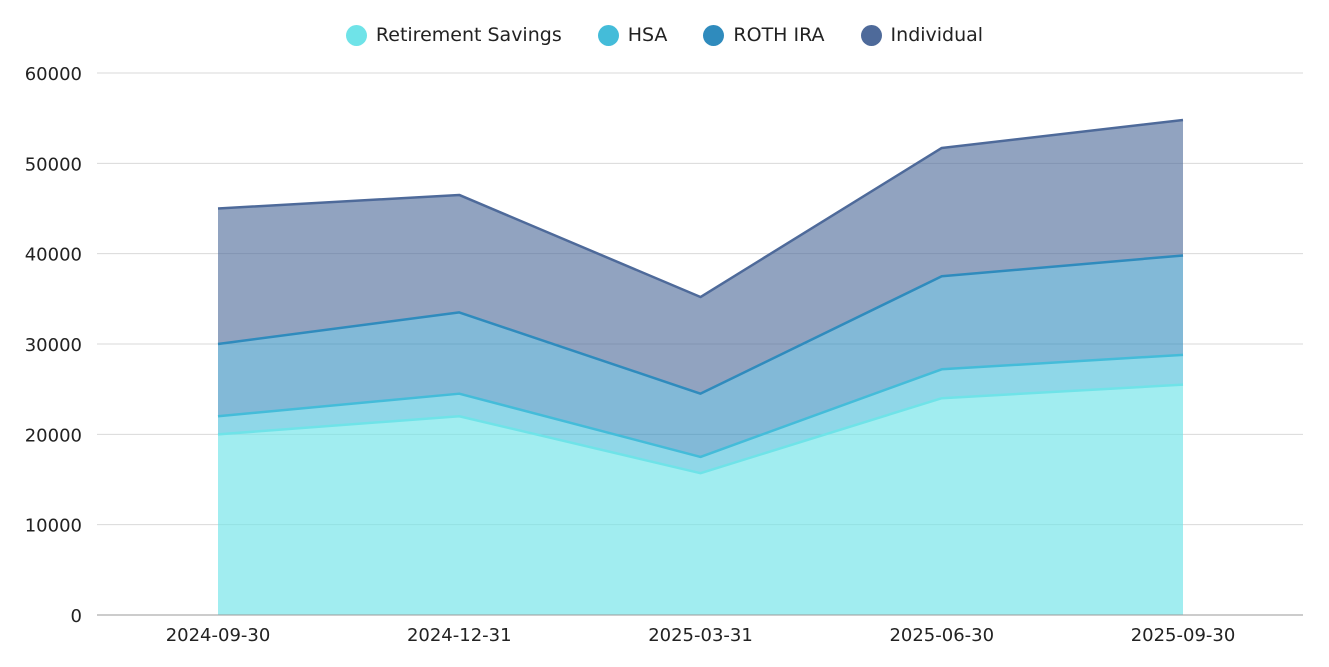 The image size is (1329, 667). I want to click on legend-item-roth-ira: ROTH IRA, so click(764, 35).